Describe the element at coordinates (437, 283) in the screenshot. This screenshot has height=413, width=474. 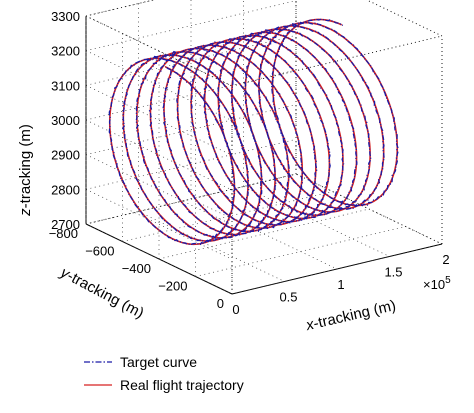
I see `x-axis-exponent: ×10⁵` at that location.